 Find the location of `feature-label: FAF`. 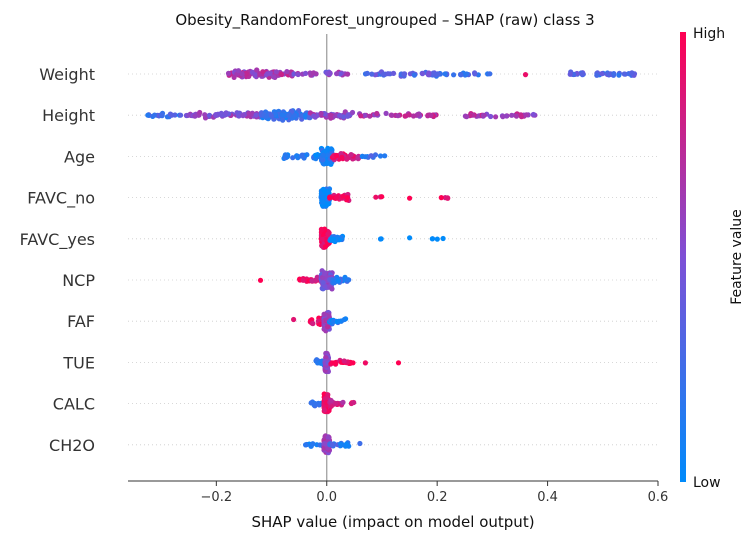

feature-label: FAF is located at coordinates (81, 321).